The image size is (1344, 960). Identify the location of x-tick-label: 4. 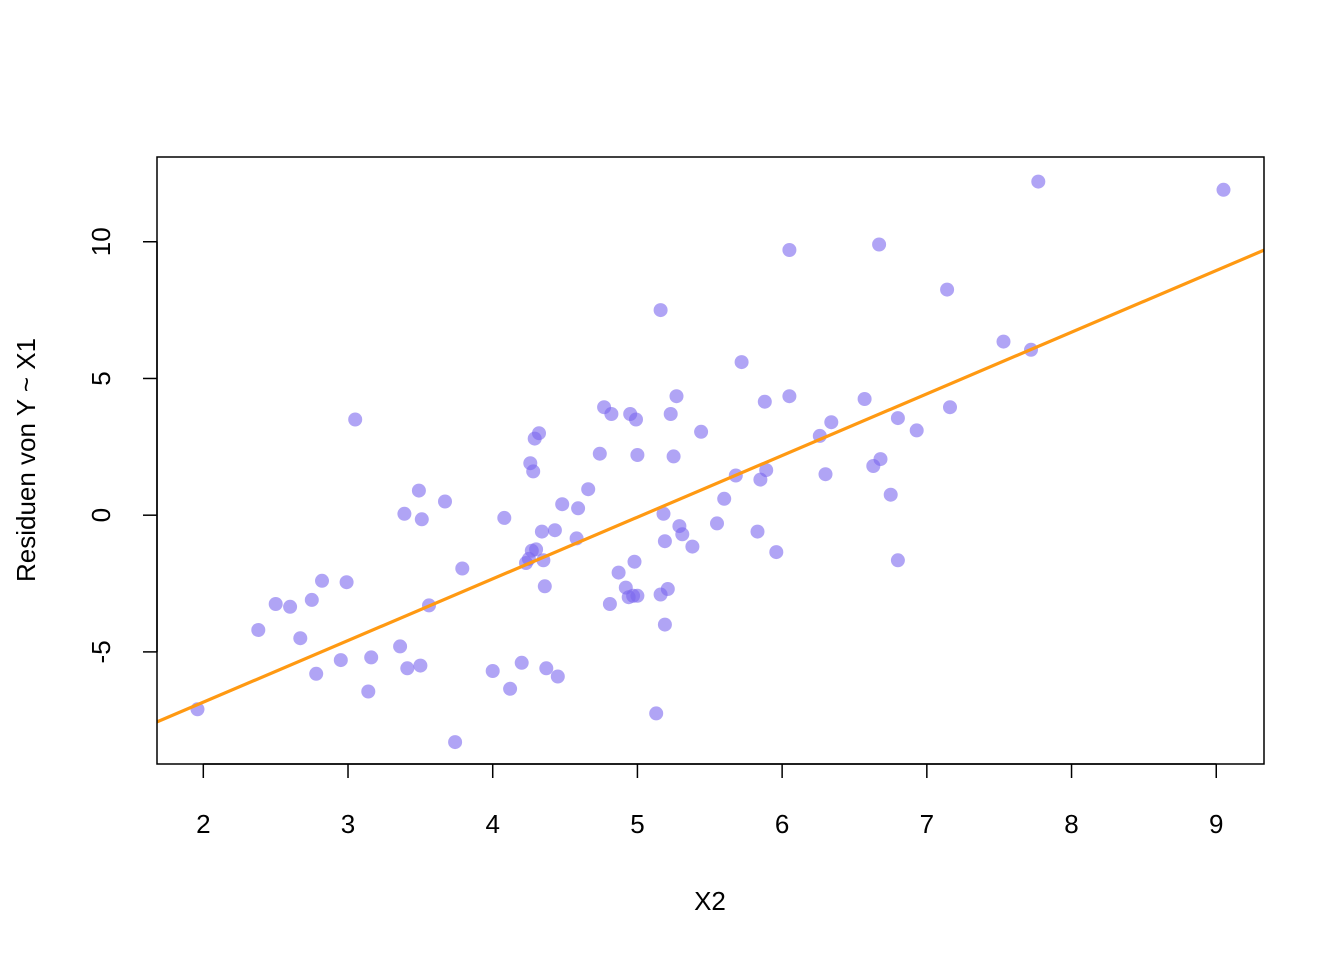
(492, 824).